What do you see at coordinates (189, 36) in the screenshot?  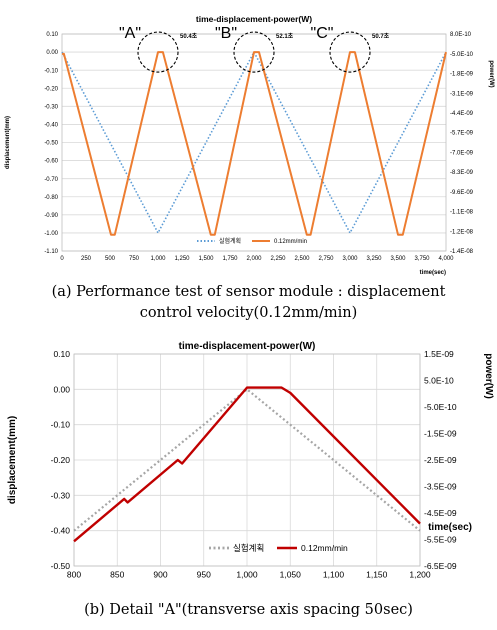 I see `annotation-note-0: 50.4초` at bounding box center [189, 36].